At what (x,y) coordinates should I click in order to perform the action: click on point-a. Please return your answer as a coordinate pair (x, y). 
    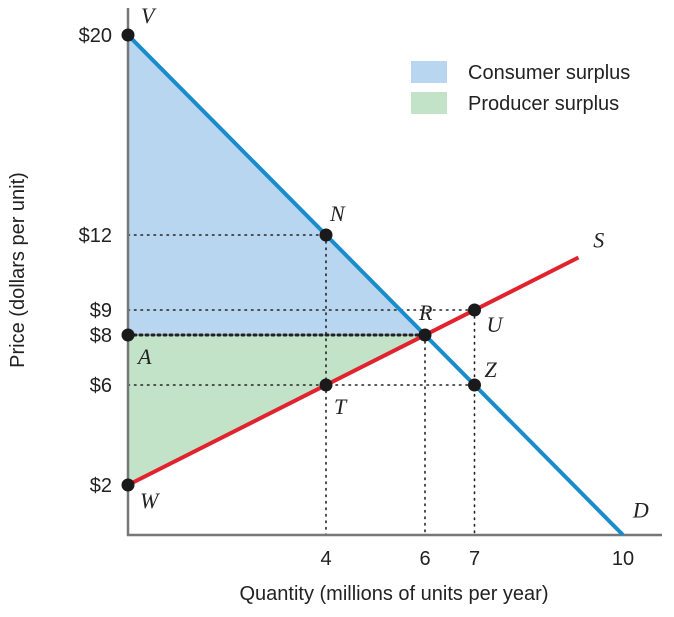
    Looking at the image, I should click on (128, 335).